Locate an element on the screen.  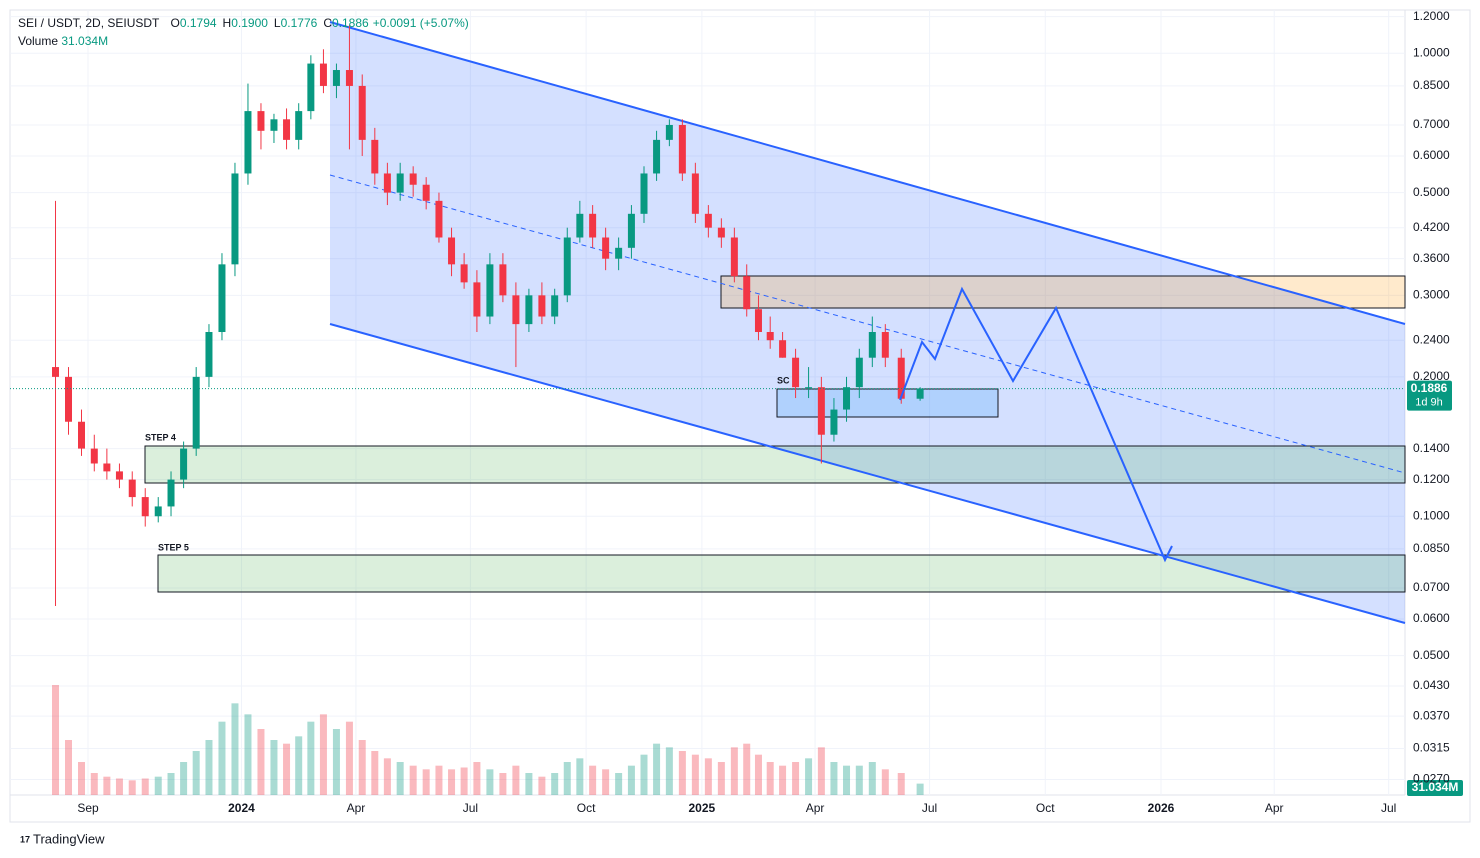
symbol: SEI / USDT, 2D, SEIUSDT is located at coordinates (89, 23).